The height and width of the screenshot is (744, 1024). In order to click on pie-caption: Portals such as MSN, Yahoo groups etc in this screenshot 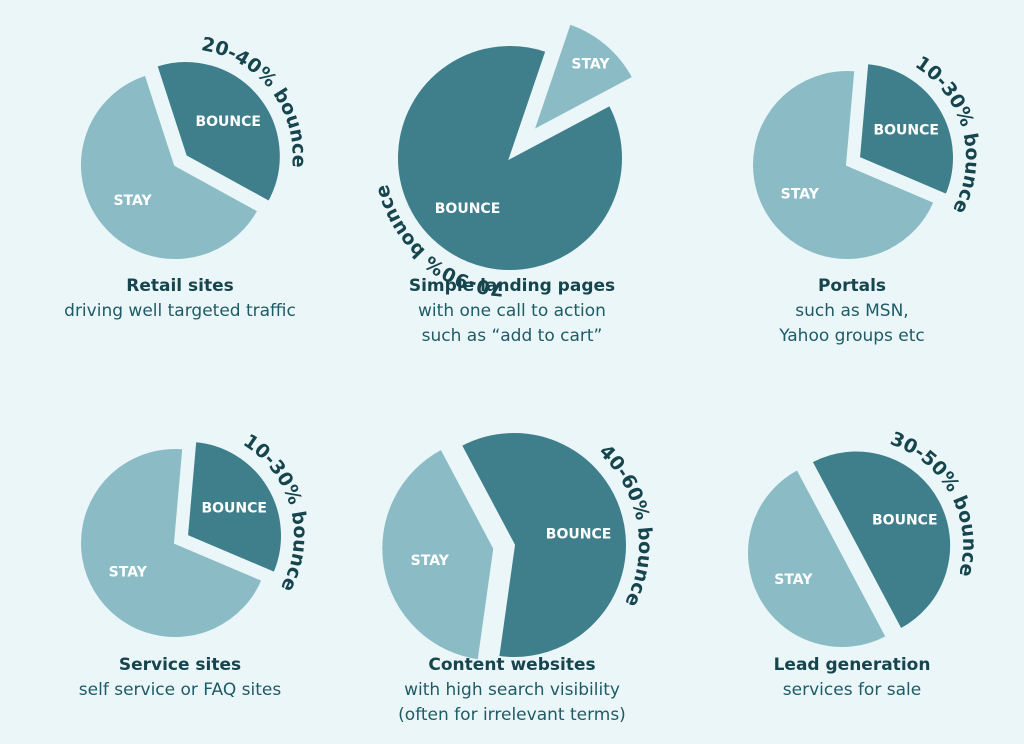, I will do `click(852, 311)`.